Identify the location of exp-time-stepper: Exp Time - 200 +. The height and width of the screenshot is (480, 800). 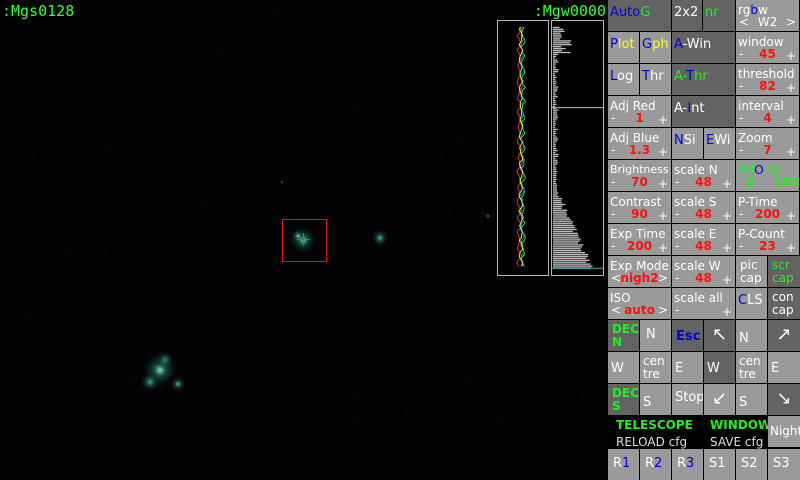
(639, 239).